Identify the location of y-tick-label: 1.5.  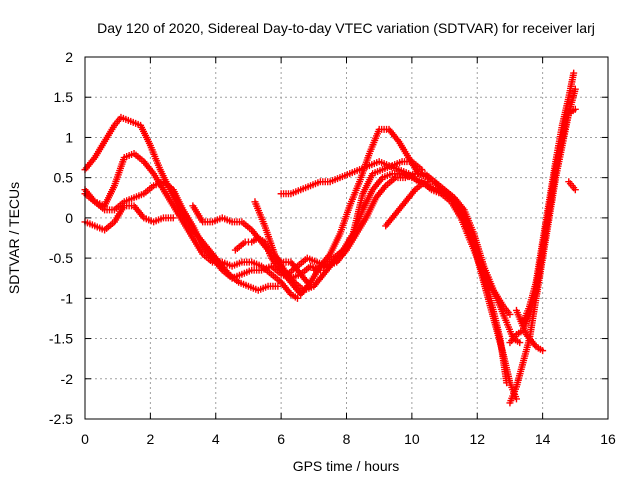
(64, 97).